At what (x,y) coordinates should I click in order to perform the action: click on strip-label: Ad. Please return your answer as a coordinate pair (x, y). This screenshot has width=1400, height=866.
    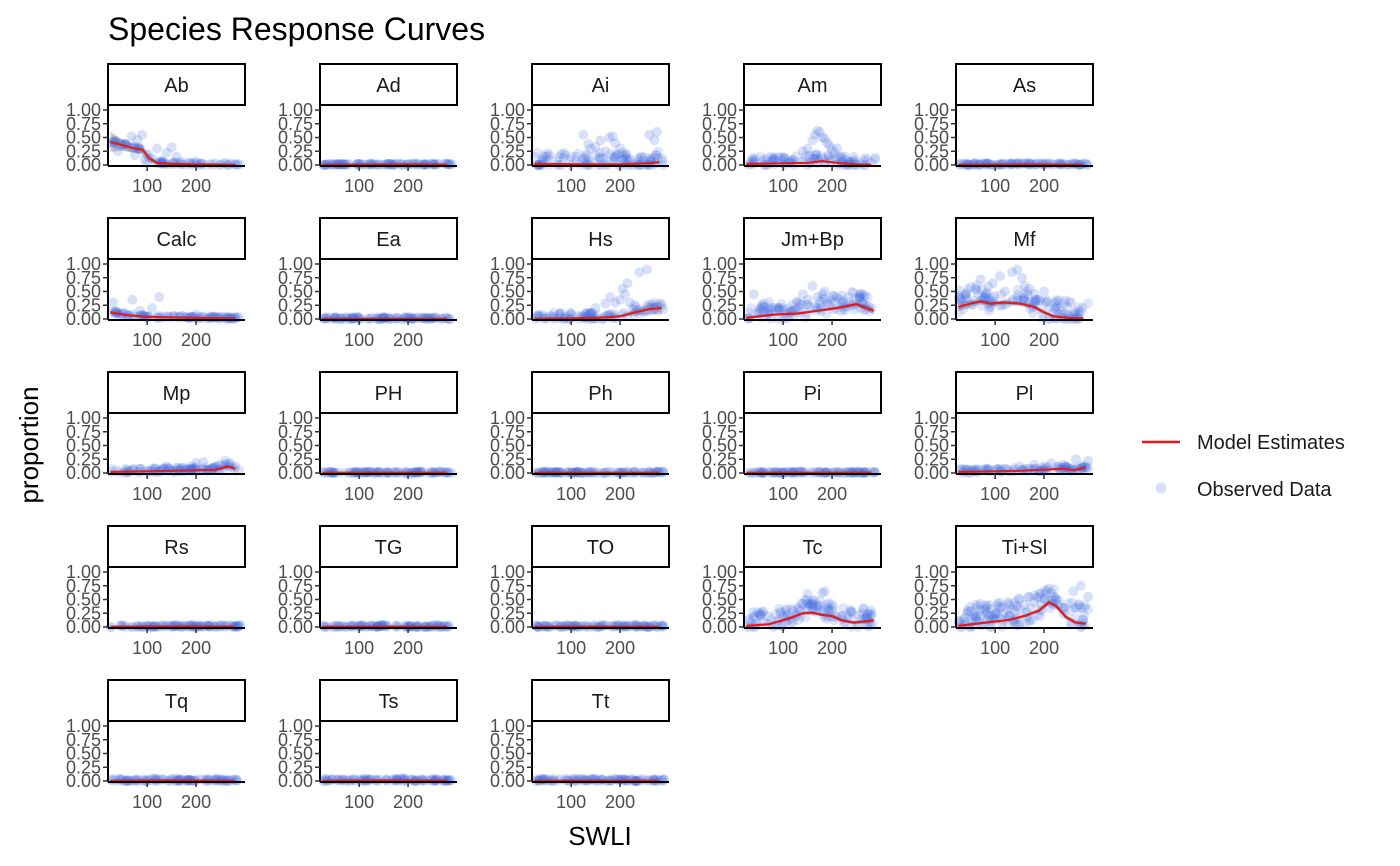
    Looking at the image, I should click on (388, 86).